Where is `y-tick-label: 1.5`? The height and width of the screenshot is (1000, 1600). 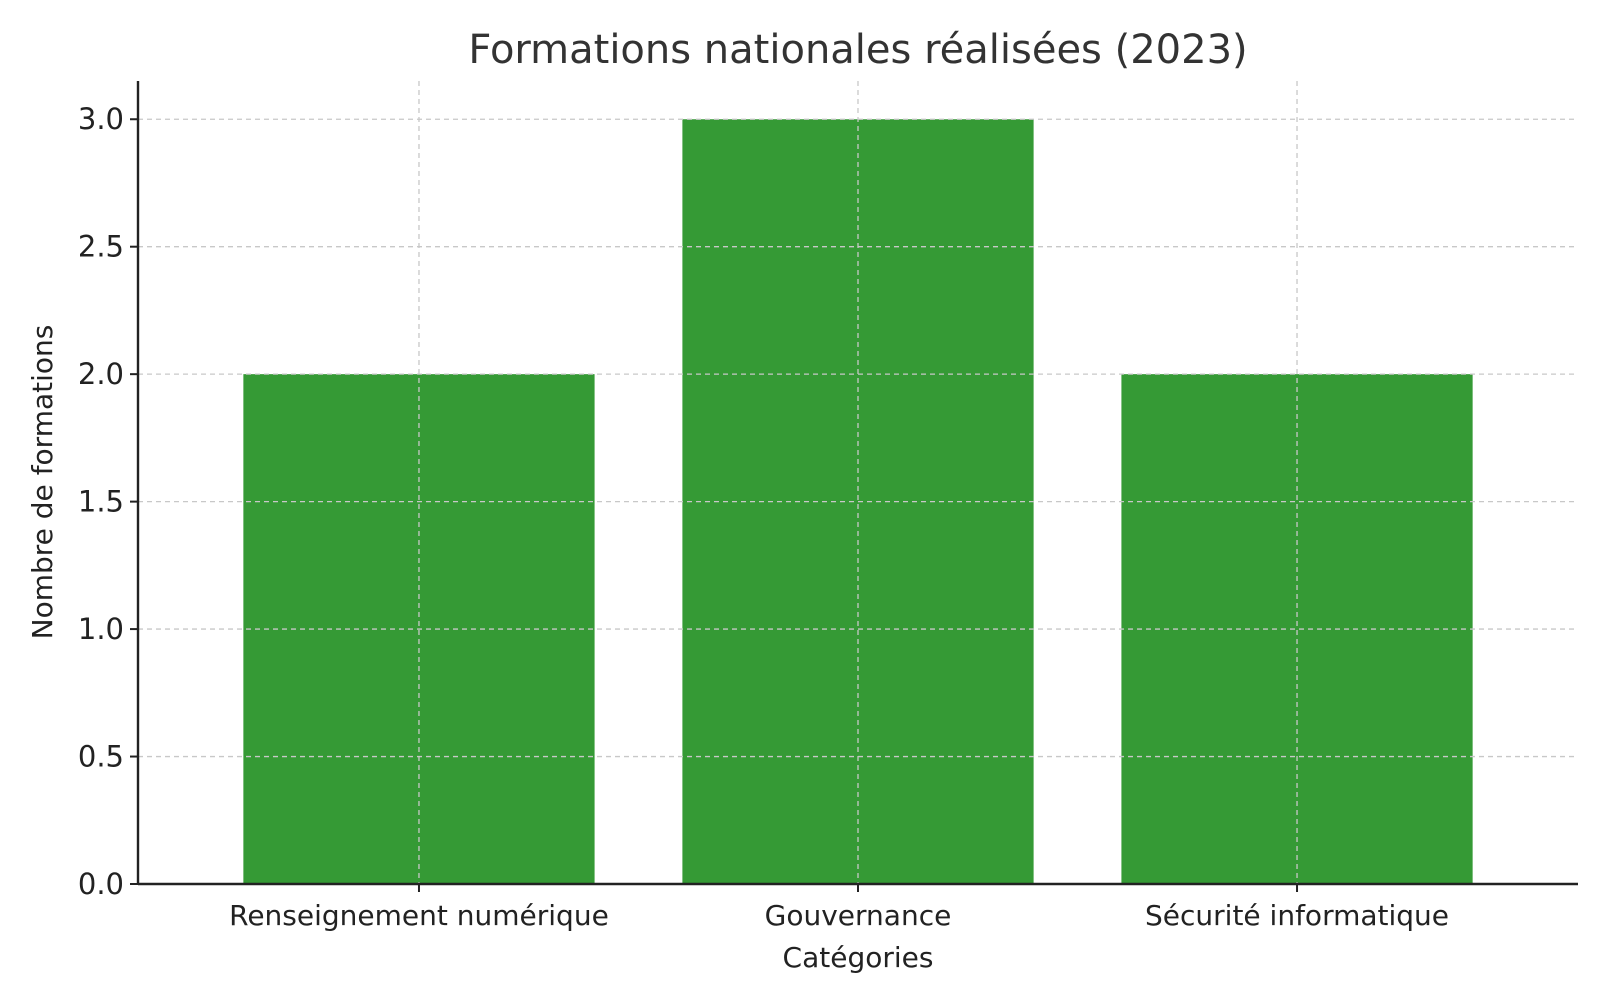 y-tick-label: 1.5 is located at coordinates (101, 502).